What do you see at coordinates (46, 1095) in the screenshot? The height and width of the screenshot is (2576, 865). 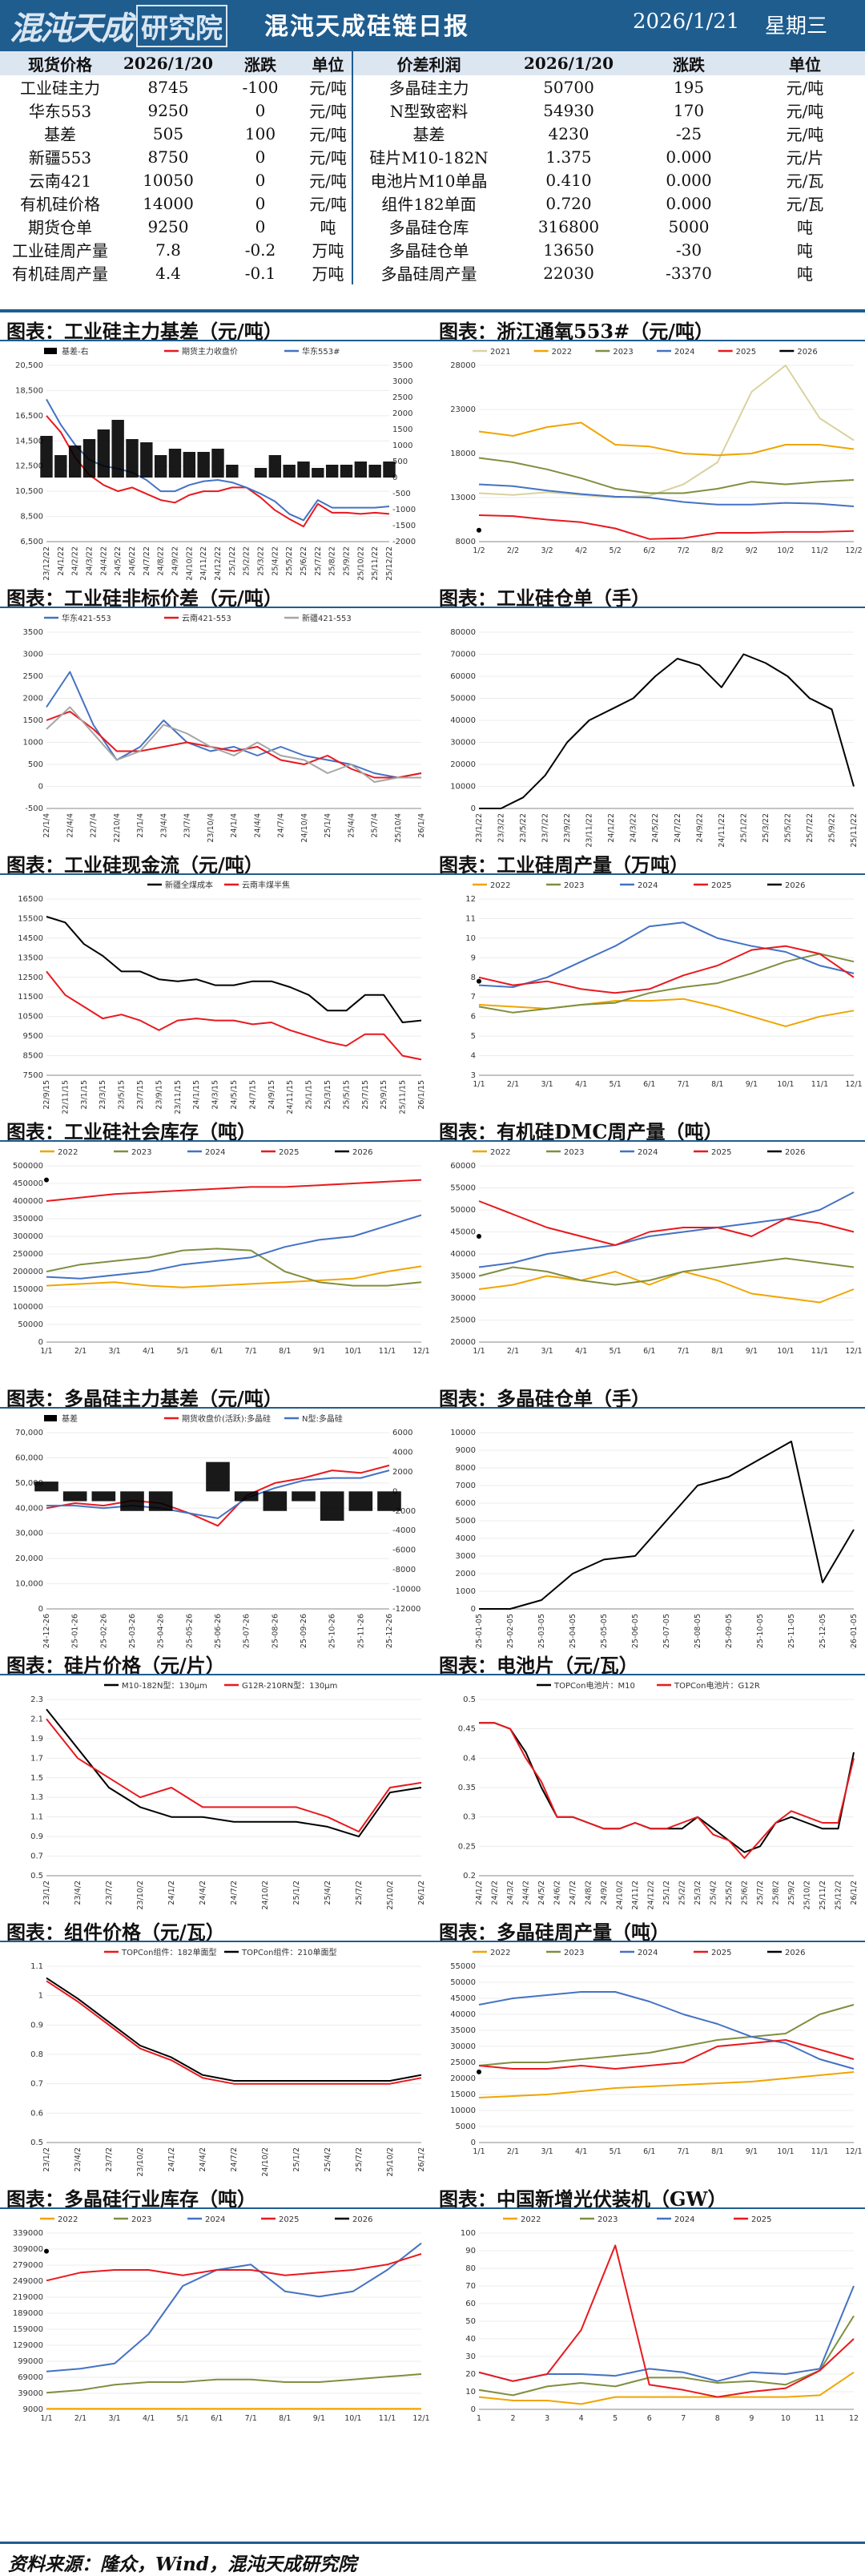 I see `x-tick-label: 22/9/15` at bounding box center [46, 1095].